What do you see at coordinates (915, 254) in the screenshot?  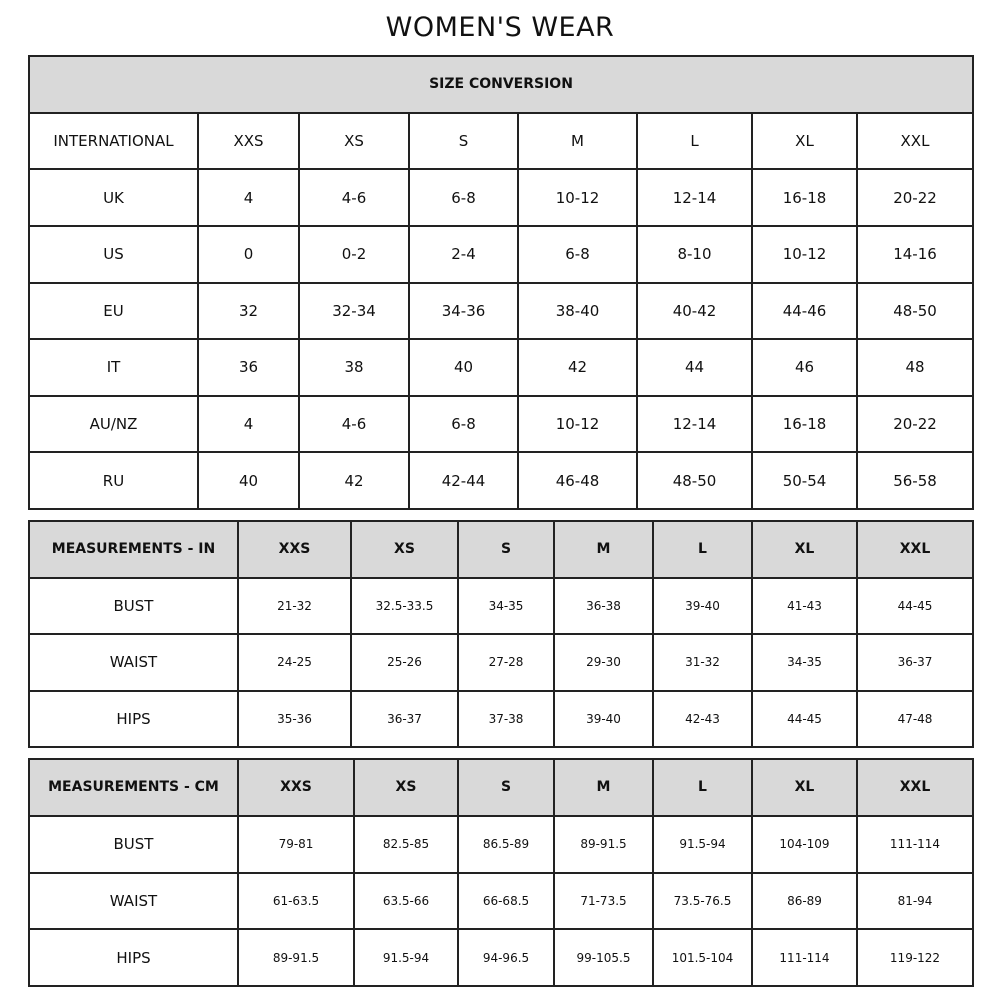 I see `value-cell: 14-16` at bounding box center [915, 254].